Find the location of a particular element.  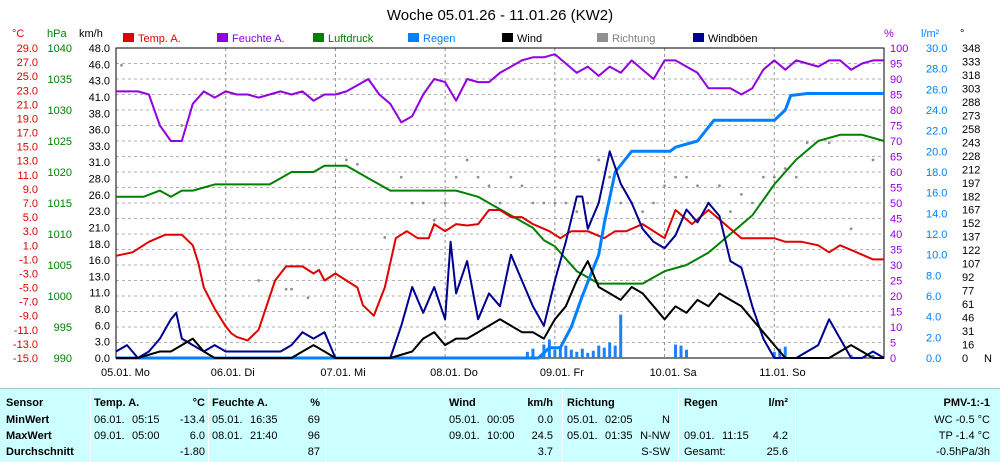

wind-tick: 3.0 is located at coordinates (102, 343).